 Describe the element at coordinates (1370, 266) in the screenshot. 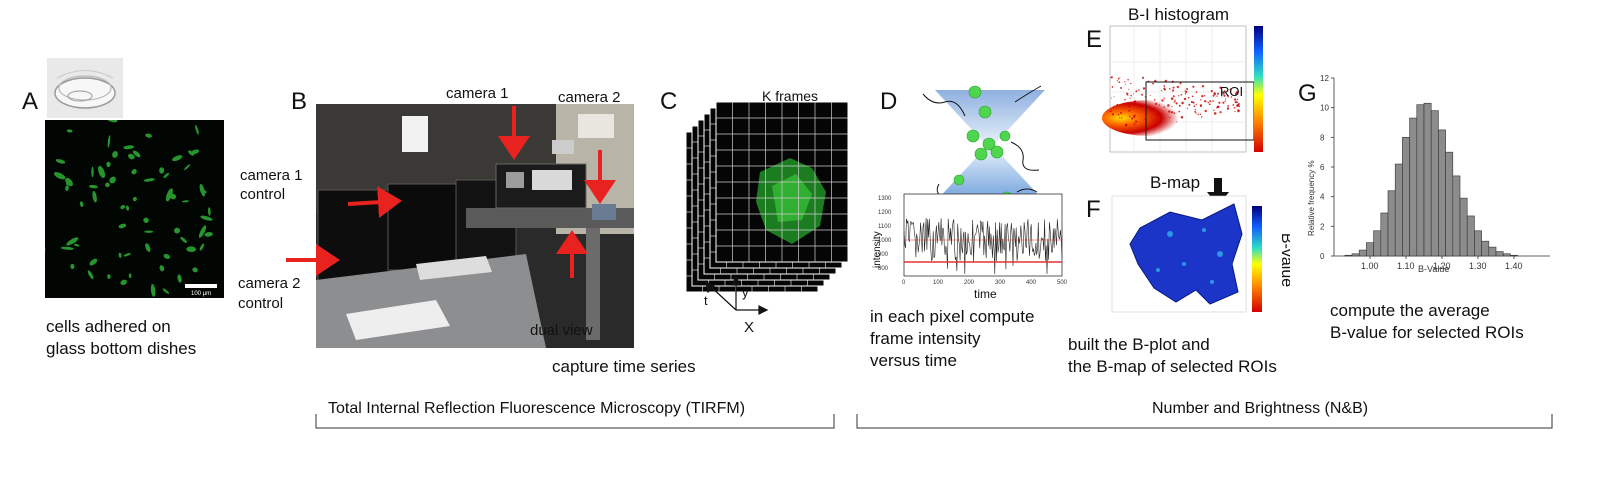

I see `g-xtick: 1.00` at that location.